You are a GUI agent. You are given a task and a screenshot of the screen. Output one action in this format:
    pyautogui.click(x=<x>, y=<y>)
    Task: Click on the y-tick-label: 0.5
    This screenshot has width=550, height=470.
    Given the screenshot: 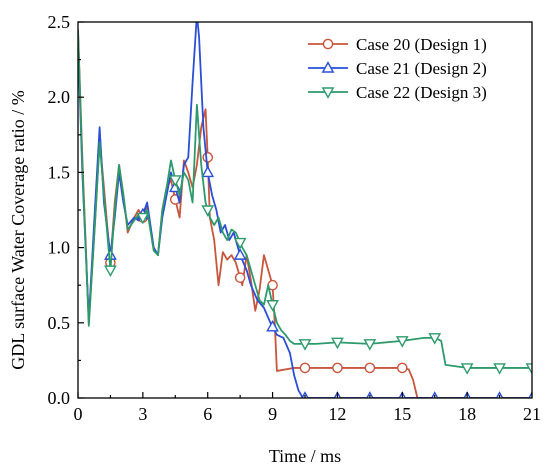 What is the action you would take?
    pyautogui.click(x=59, y=323)
    